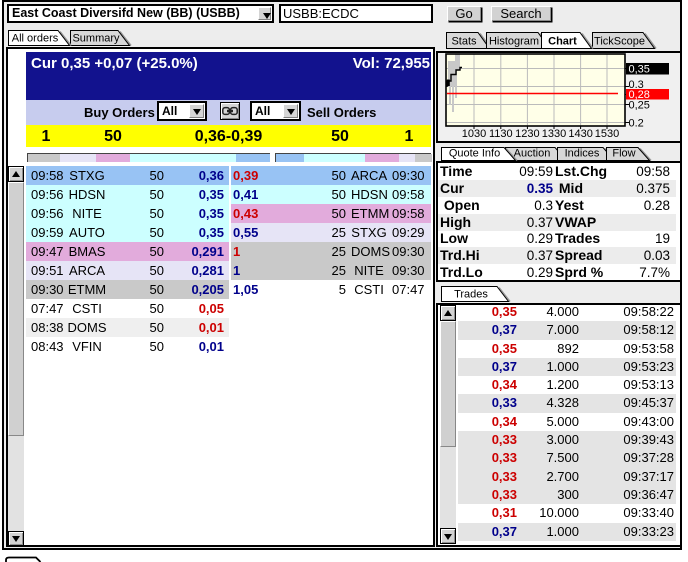 The width and height of the screenshot is (688, 562). I want to click on svg-text: 1330, so click(554, 134).